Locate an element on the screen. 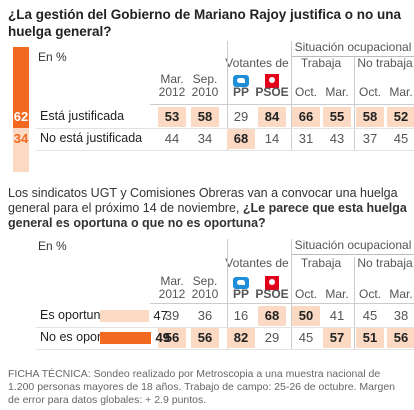  cell-value: 31 is located at coordinates (306, 138).